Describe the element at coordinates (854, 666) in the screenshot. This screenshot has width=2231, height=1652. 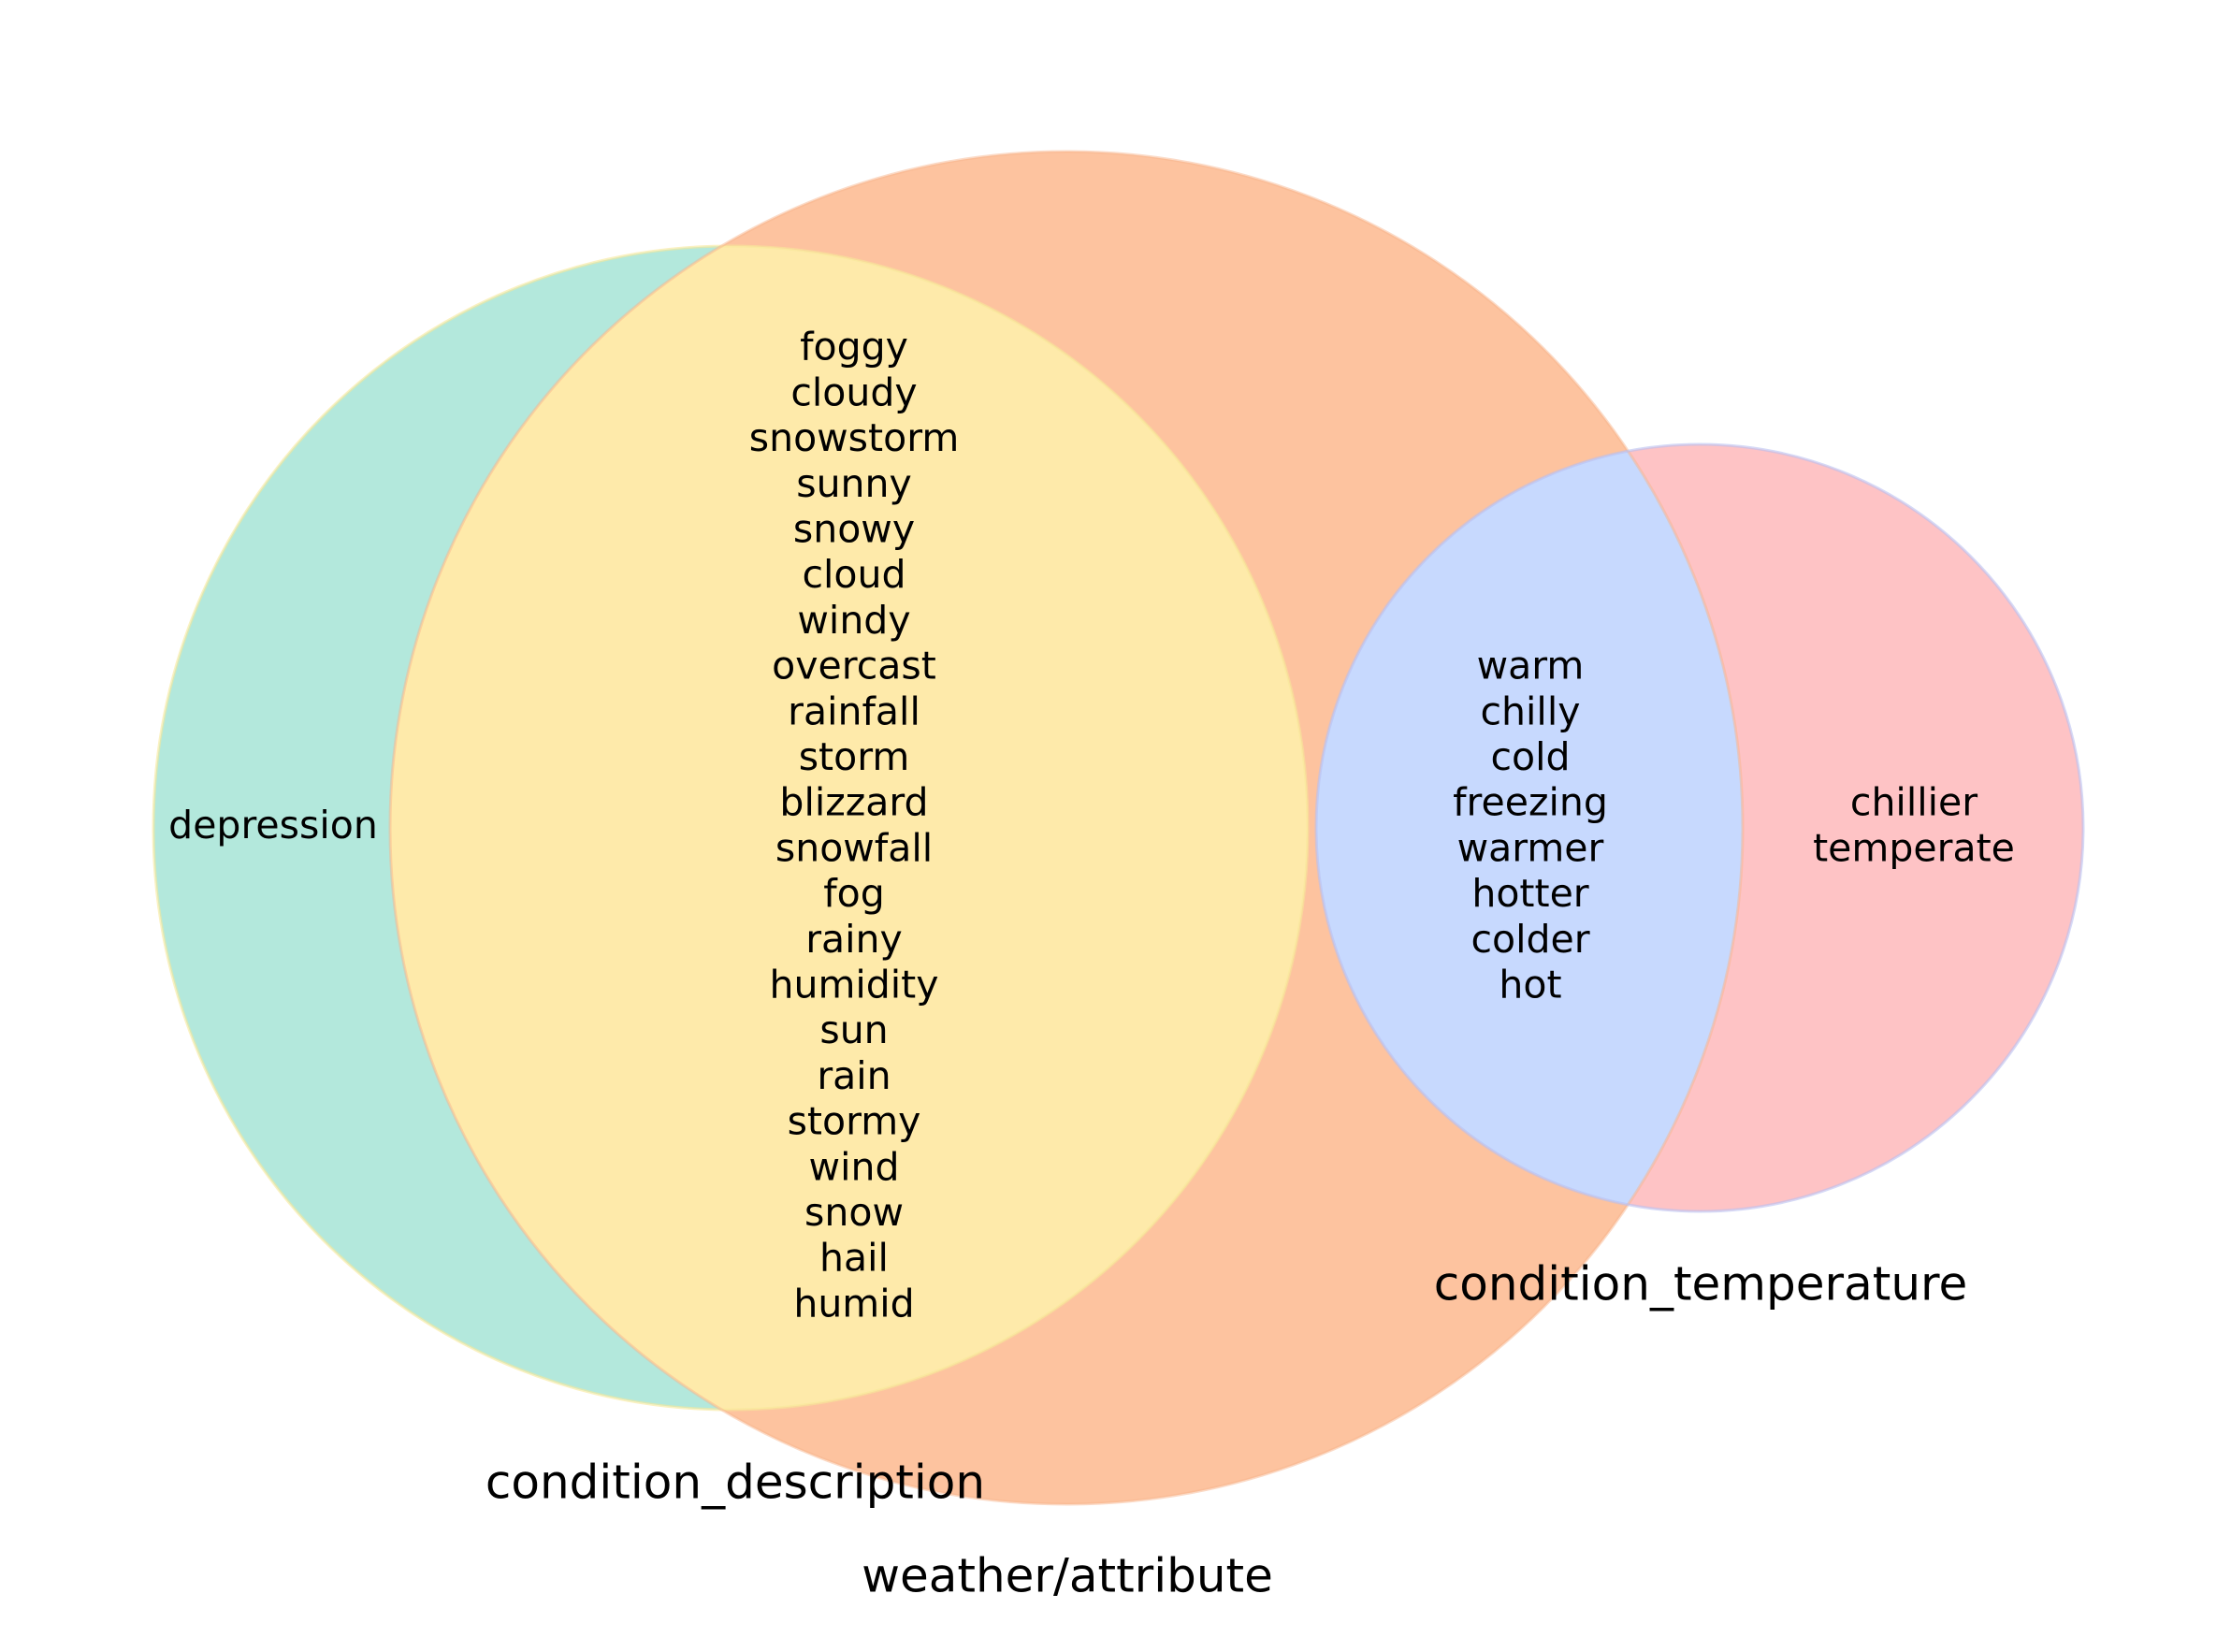
I see `region-item-overcast: overcast` at that location.